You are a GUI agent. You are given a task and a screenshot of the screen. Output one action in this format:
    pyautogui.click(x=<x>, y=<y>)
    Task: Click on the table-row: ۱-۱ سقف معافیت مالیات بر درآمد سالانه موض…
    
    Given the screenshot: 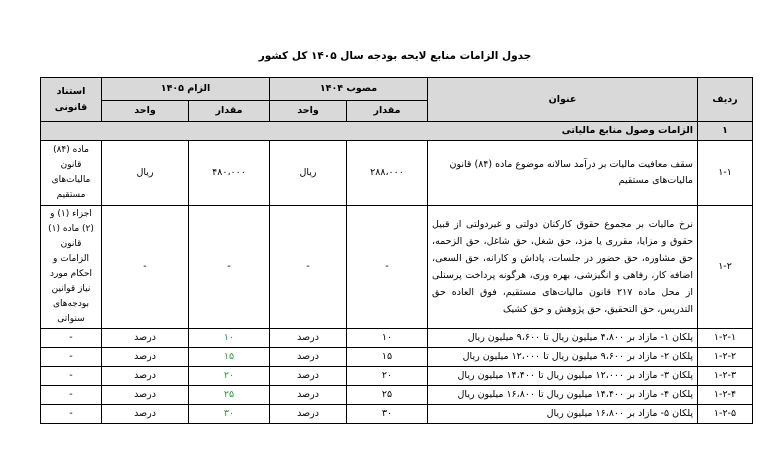 What is the action you would take?
    pyautogui.click(x=397, y=173)
    